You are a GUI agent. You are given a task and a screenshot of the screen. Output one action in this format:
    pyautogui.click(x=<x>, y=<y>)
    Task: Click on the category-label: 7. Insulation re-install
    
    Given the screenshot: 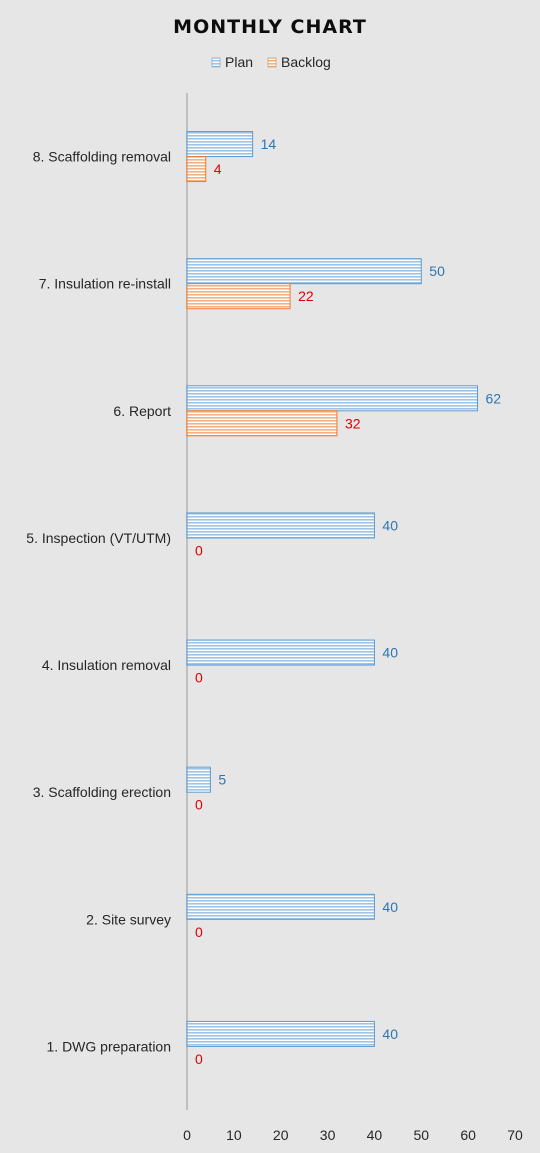 What is the action you would take?
    pyautogui.click(x=105, y=284)
    